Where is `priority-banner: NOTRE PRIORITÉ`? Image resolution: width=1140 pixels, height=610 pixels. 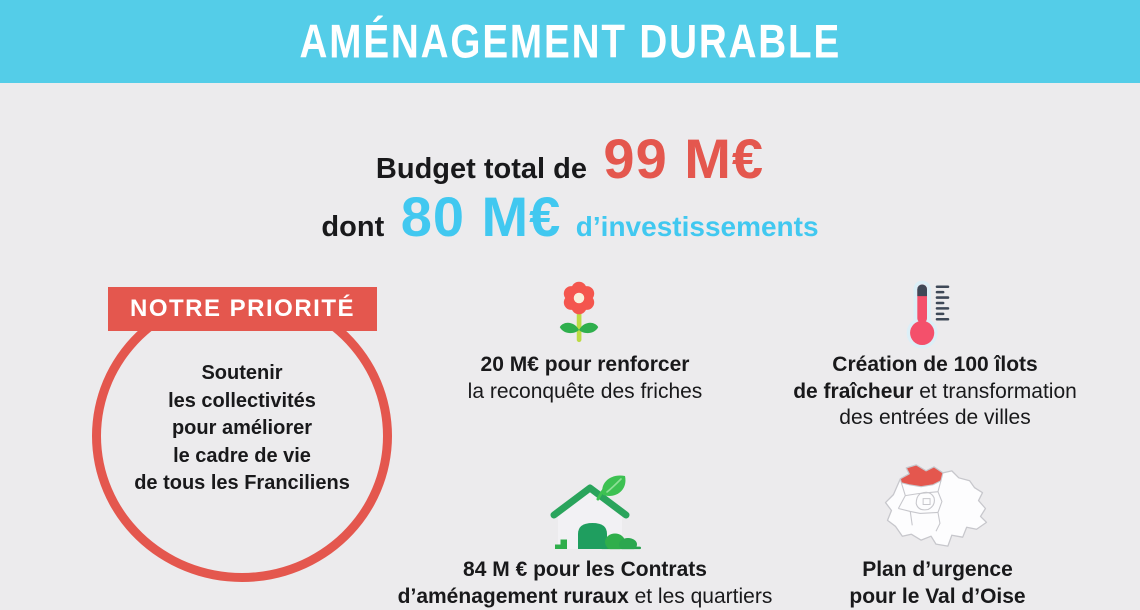 priority-banner: NOTRE PRIORITÉ is located at coordinates (242, 309).